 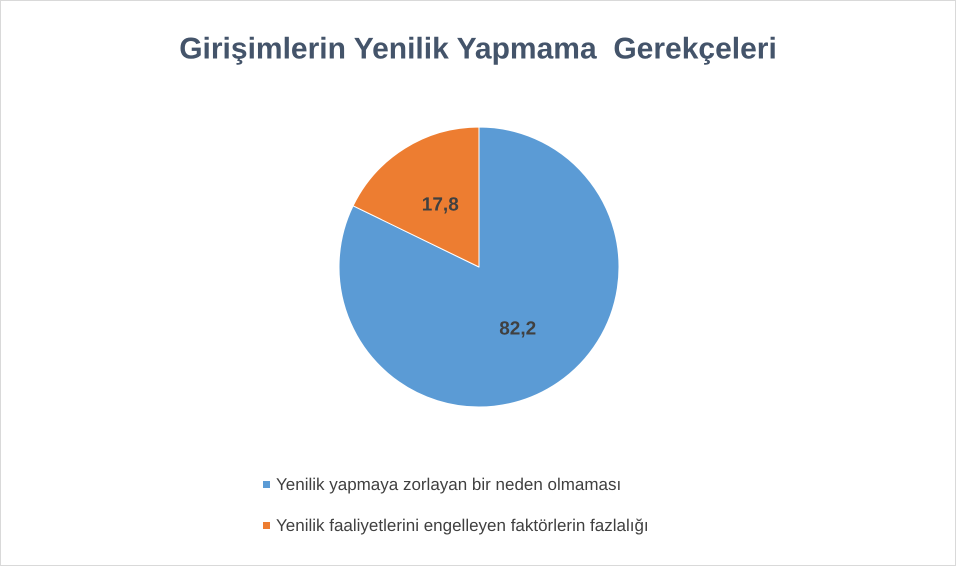 What do you see at coordinates (449, 484) in the screenshot?
I see `legend-label: Yenilik yapmaya zorlayan bir neden olmaması` at bounding box center [449, 484].